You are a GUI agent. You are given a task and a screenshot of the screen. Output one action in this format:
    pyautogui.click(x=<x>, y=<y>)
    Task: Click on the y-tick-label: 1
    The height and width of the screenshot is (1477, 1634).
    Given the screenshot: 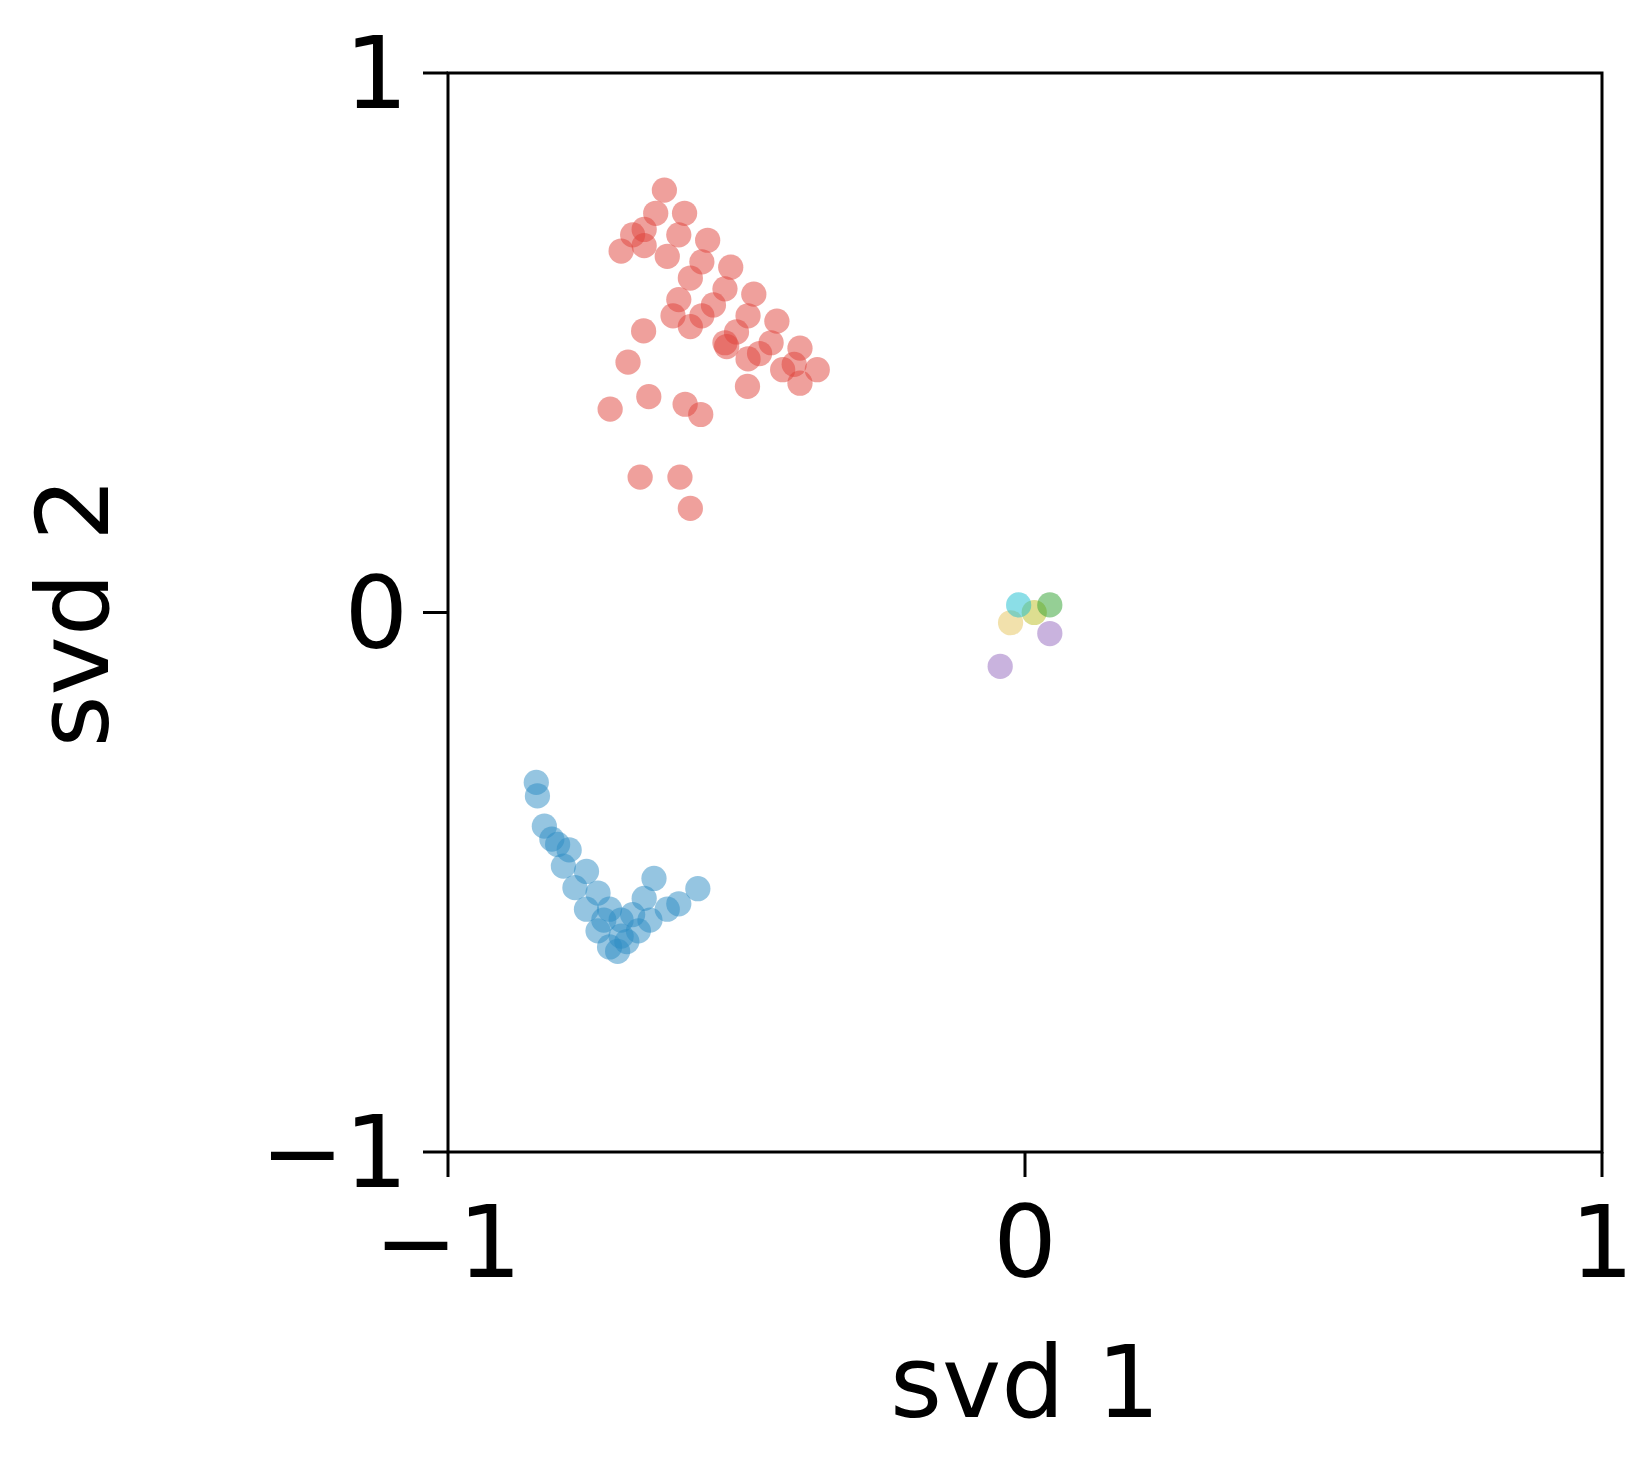 What is the action you would take?
    pyautogui.click(x=376, y=73)
    